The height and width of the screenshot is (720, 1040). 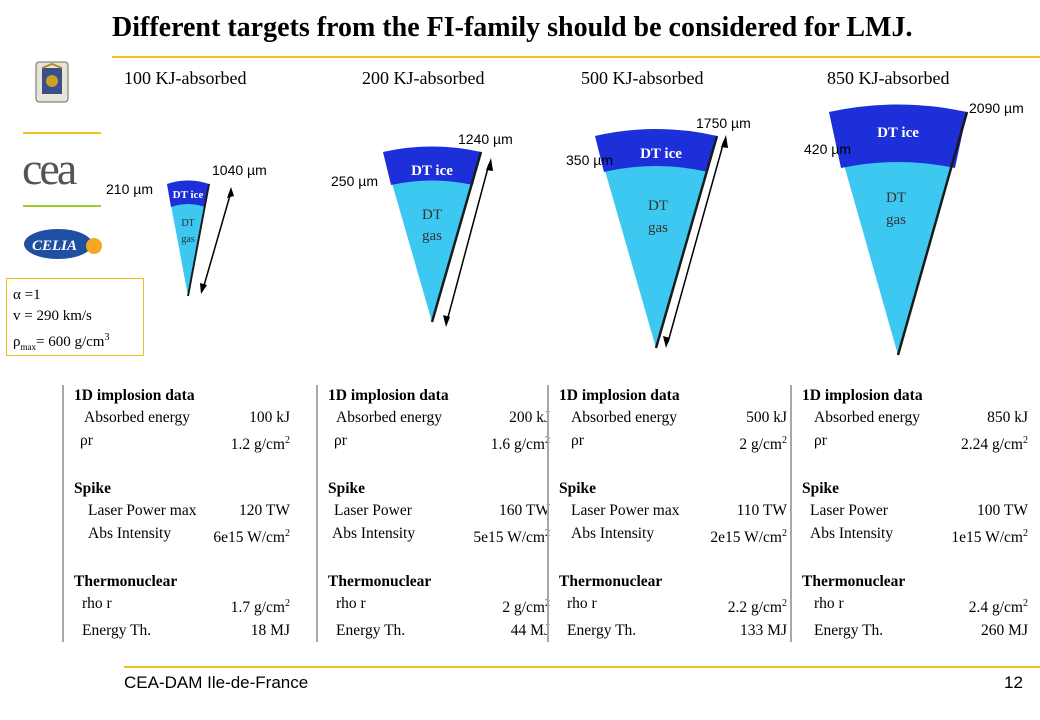 What do you see at coordinates (354, 181) in the screenshot?
I see `inner-radius-200kj: 250 µm` at bounding box center [354, 181].